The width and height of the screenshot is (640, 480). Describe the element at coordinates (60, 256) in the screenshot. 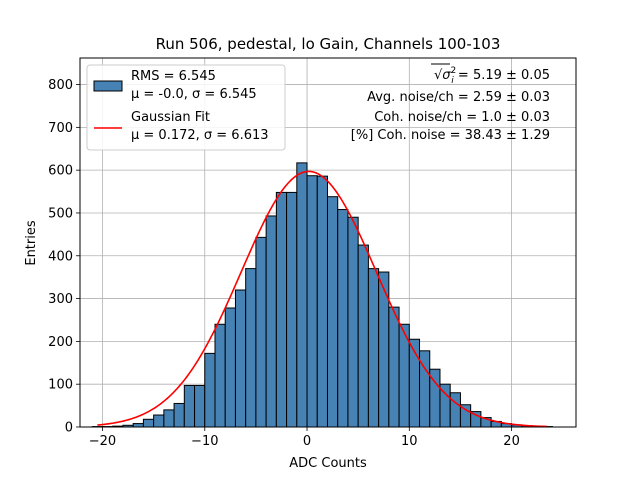

I see `y-tick-label: 400` at that location.